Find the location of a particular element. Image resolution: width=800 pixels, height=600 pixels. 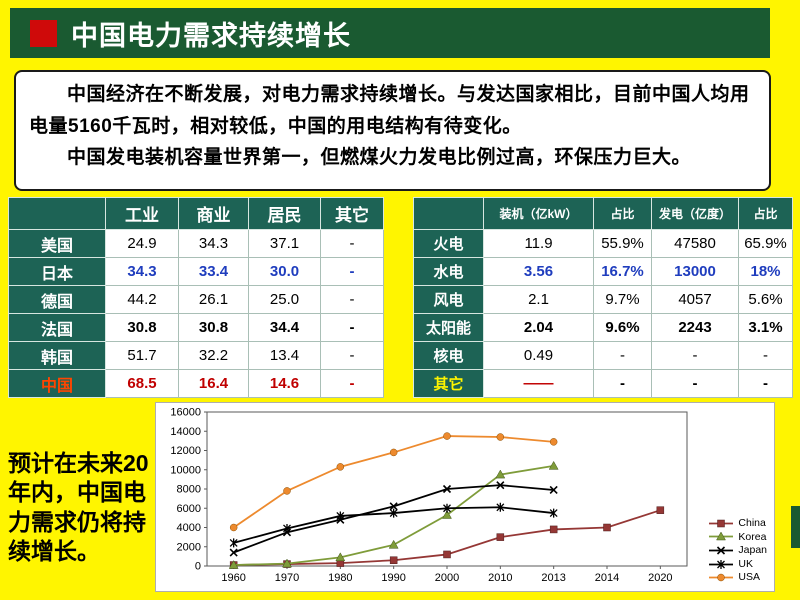

table-cell: 2.04 is located at coordinates (538, 327).